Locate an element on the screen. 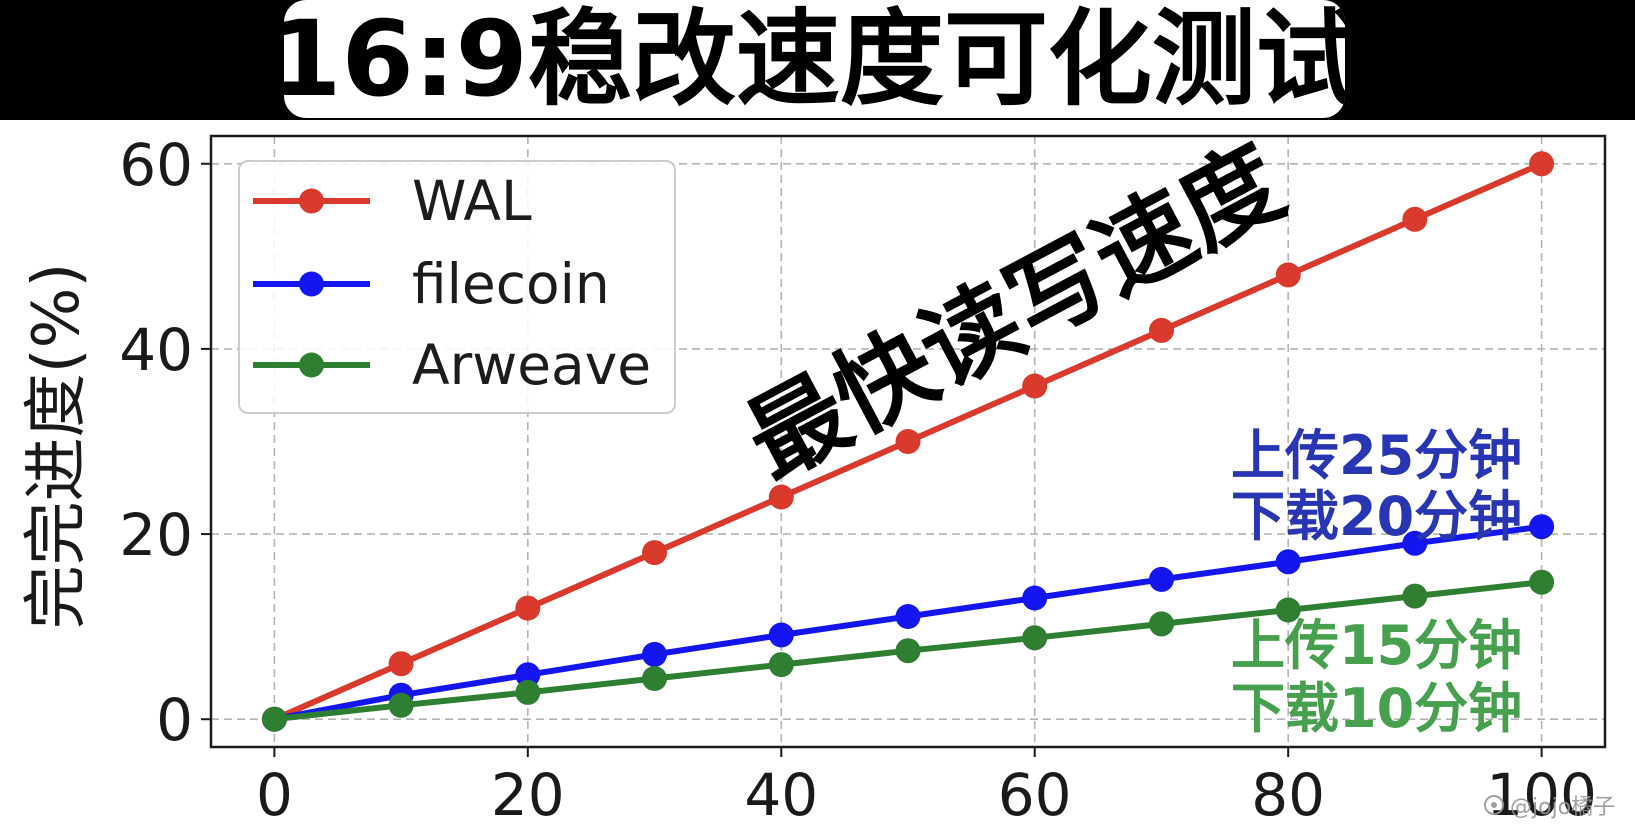  x-tick-label: 100 is located at coordinates (1541, 794).